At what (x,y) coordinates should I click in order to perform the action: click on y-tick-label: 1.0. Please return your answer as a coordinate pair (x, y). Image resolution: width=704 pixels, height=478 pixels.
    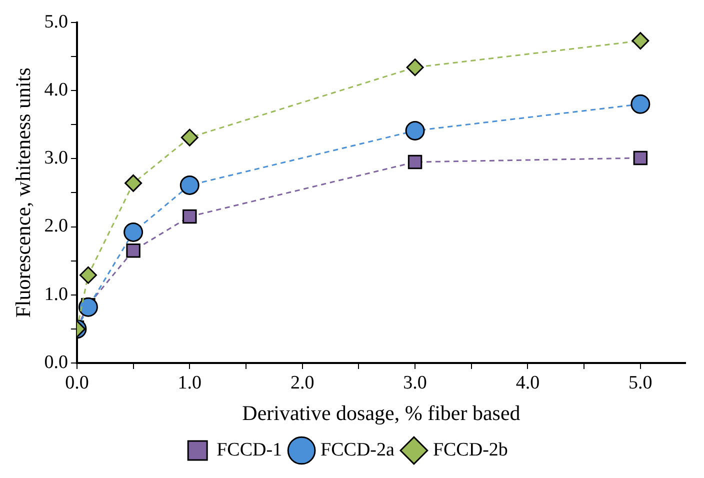
    Looking at the image, I should click on (56, 294).